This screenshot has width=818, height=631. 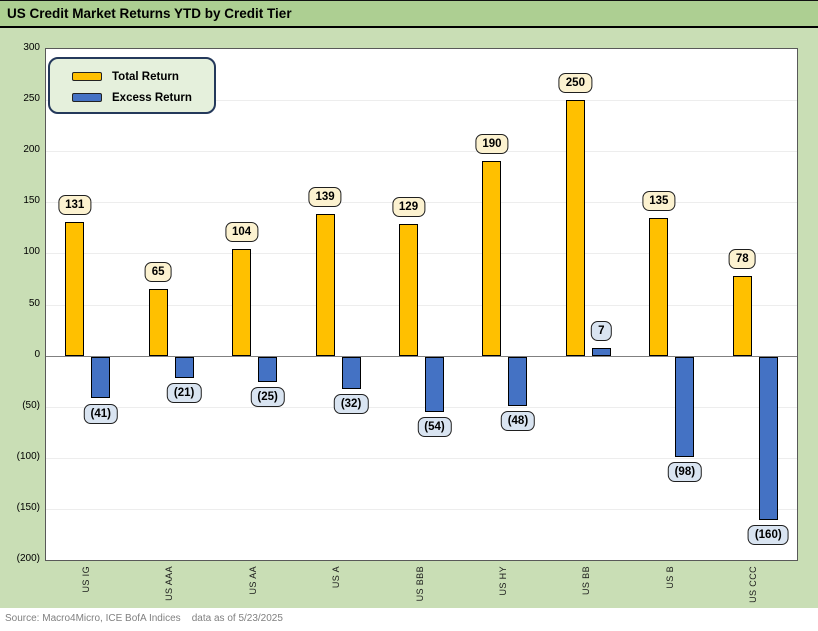 I want to click on y-axis-tick: 150, so click(x=31, y=201).